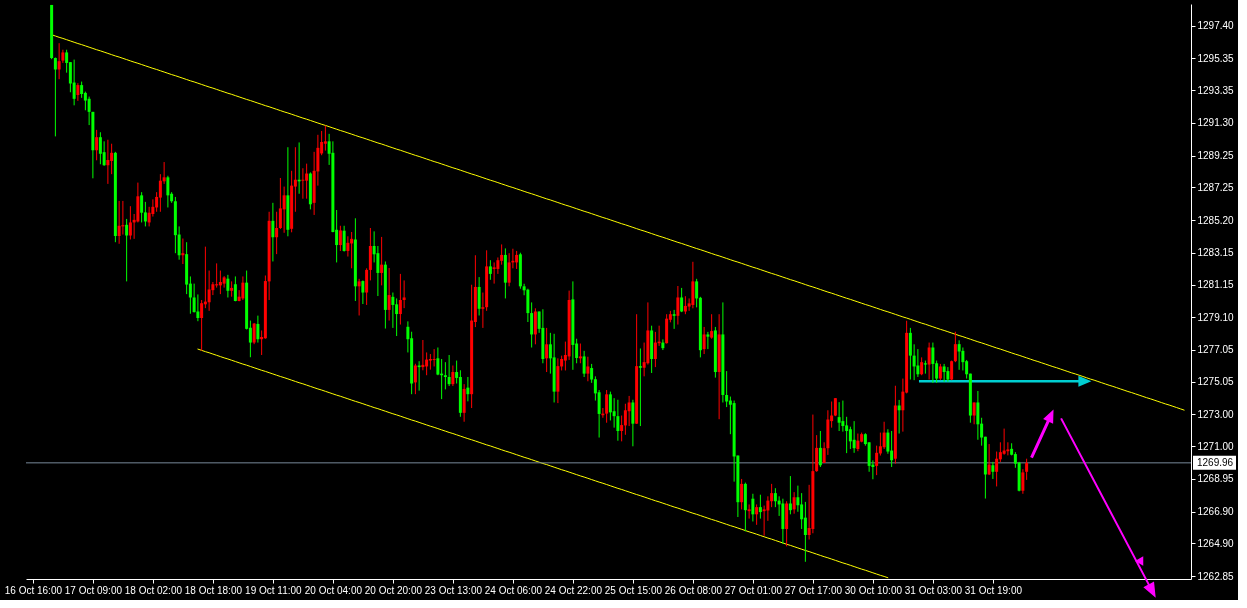  Describe the element at coordinates (213, 590) in the screenshot. I see `x-tick-label: 18 Oct 18:00` at that location.